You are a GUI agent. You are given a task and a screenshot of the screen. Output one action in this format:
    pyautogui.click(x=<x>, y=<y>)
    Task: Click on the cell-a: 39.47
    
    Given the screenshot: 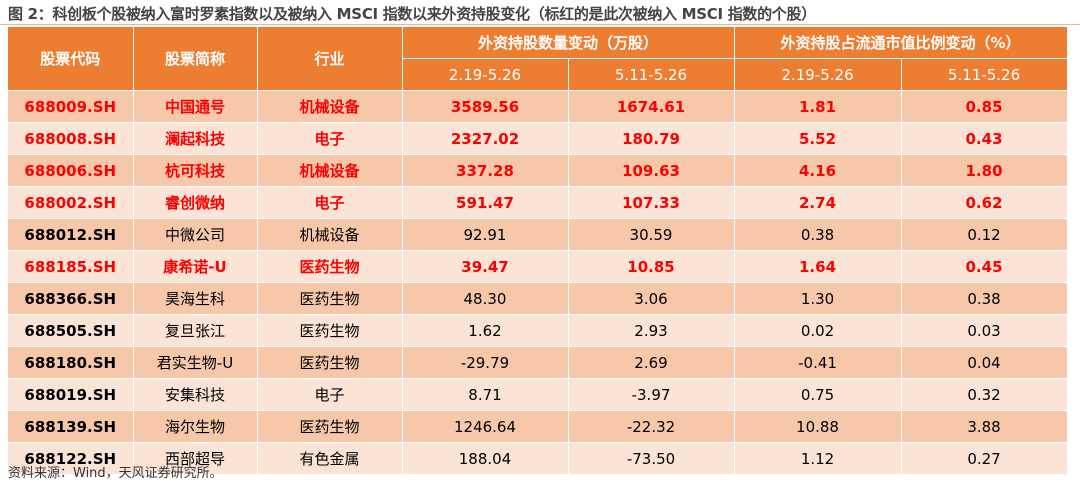 What is the action you would take?
    pyautogui.click(x=485, y=266)
    